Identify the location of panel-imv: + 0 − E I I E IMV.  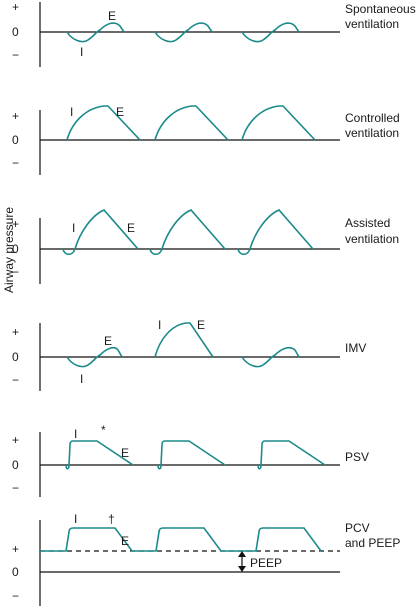
(189, 354).